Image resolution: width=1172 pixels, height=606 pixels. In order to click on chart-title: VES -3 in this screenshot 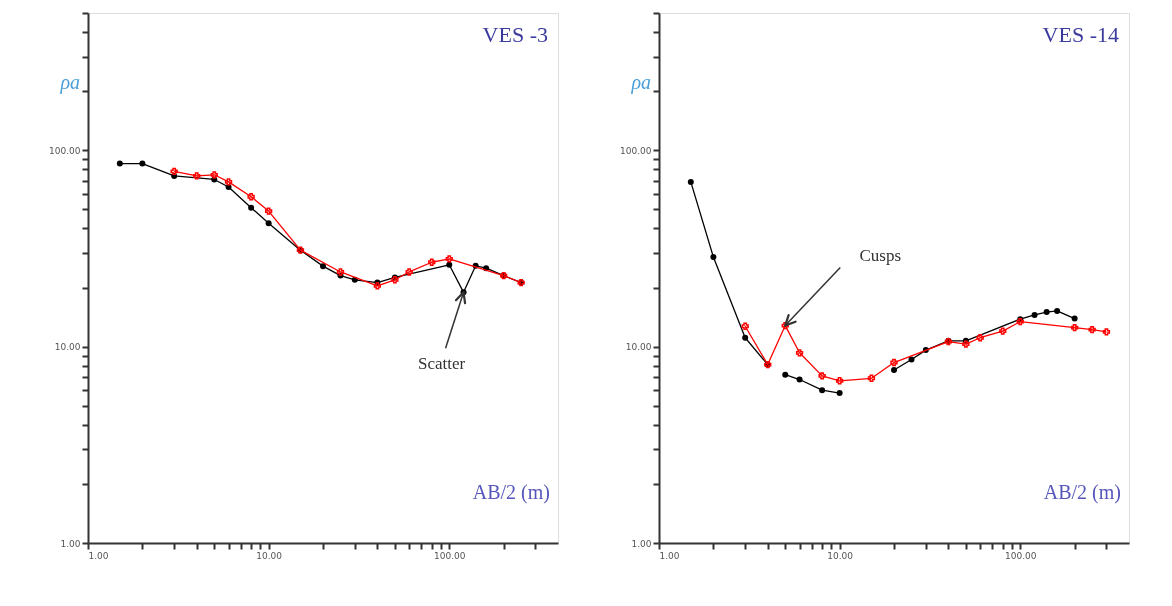, I will do `click(515, 34)`.